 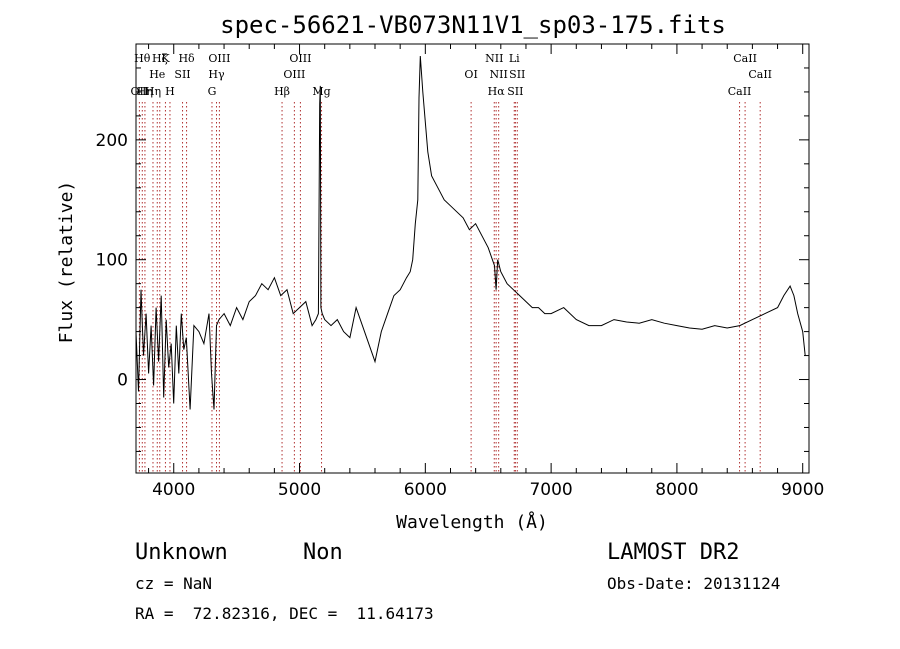 What do you see at coordinates (157, 74) in the screenshot?
I see `spectral-line-label: He` at bounding box center [157, 74].